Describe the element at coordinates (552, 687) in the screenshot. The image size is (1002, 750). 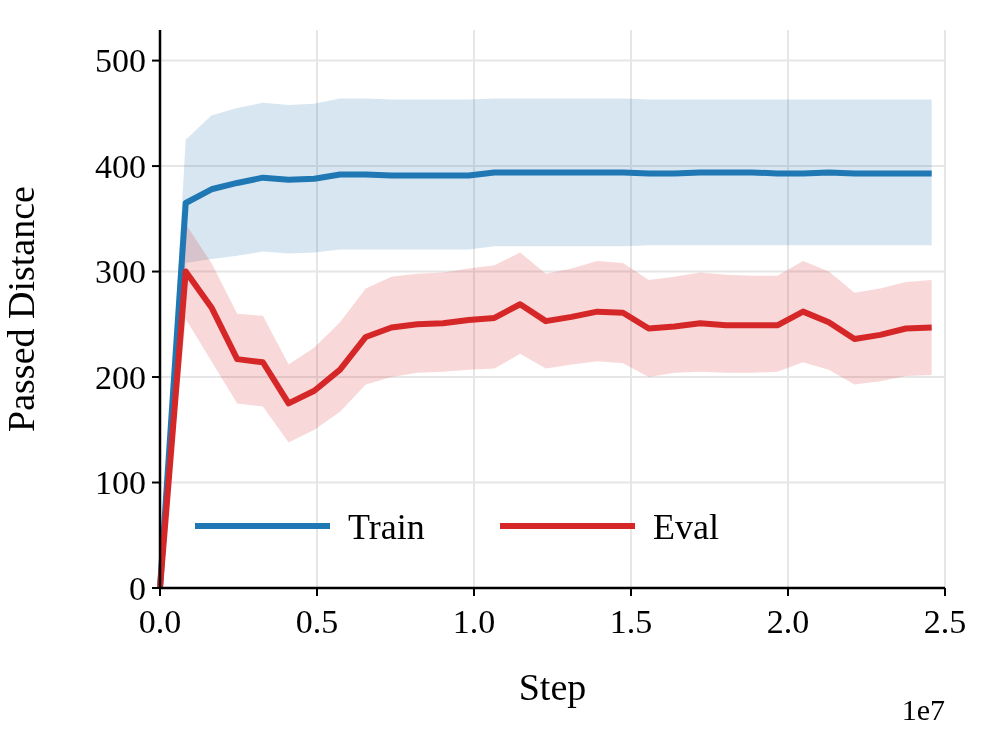
I see `x-axis-title: Step` at that location.